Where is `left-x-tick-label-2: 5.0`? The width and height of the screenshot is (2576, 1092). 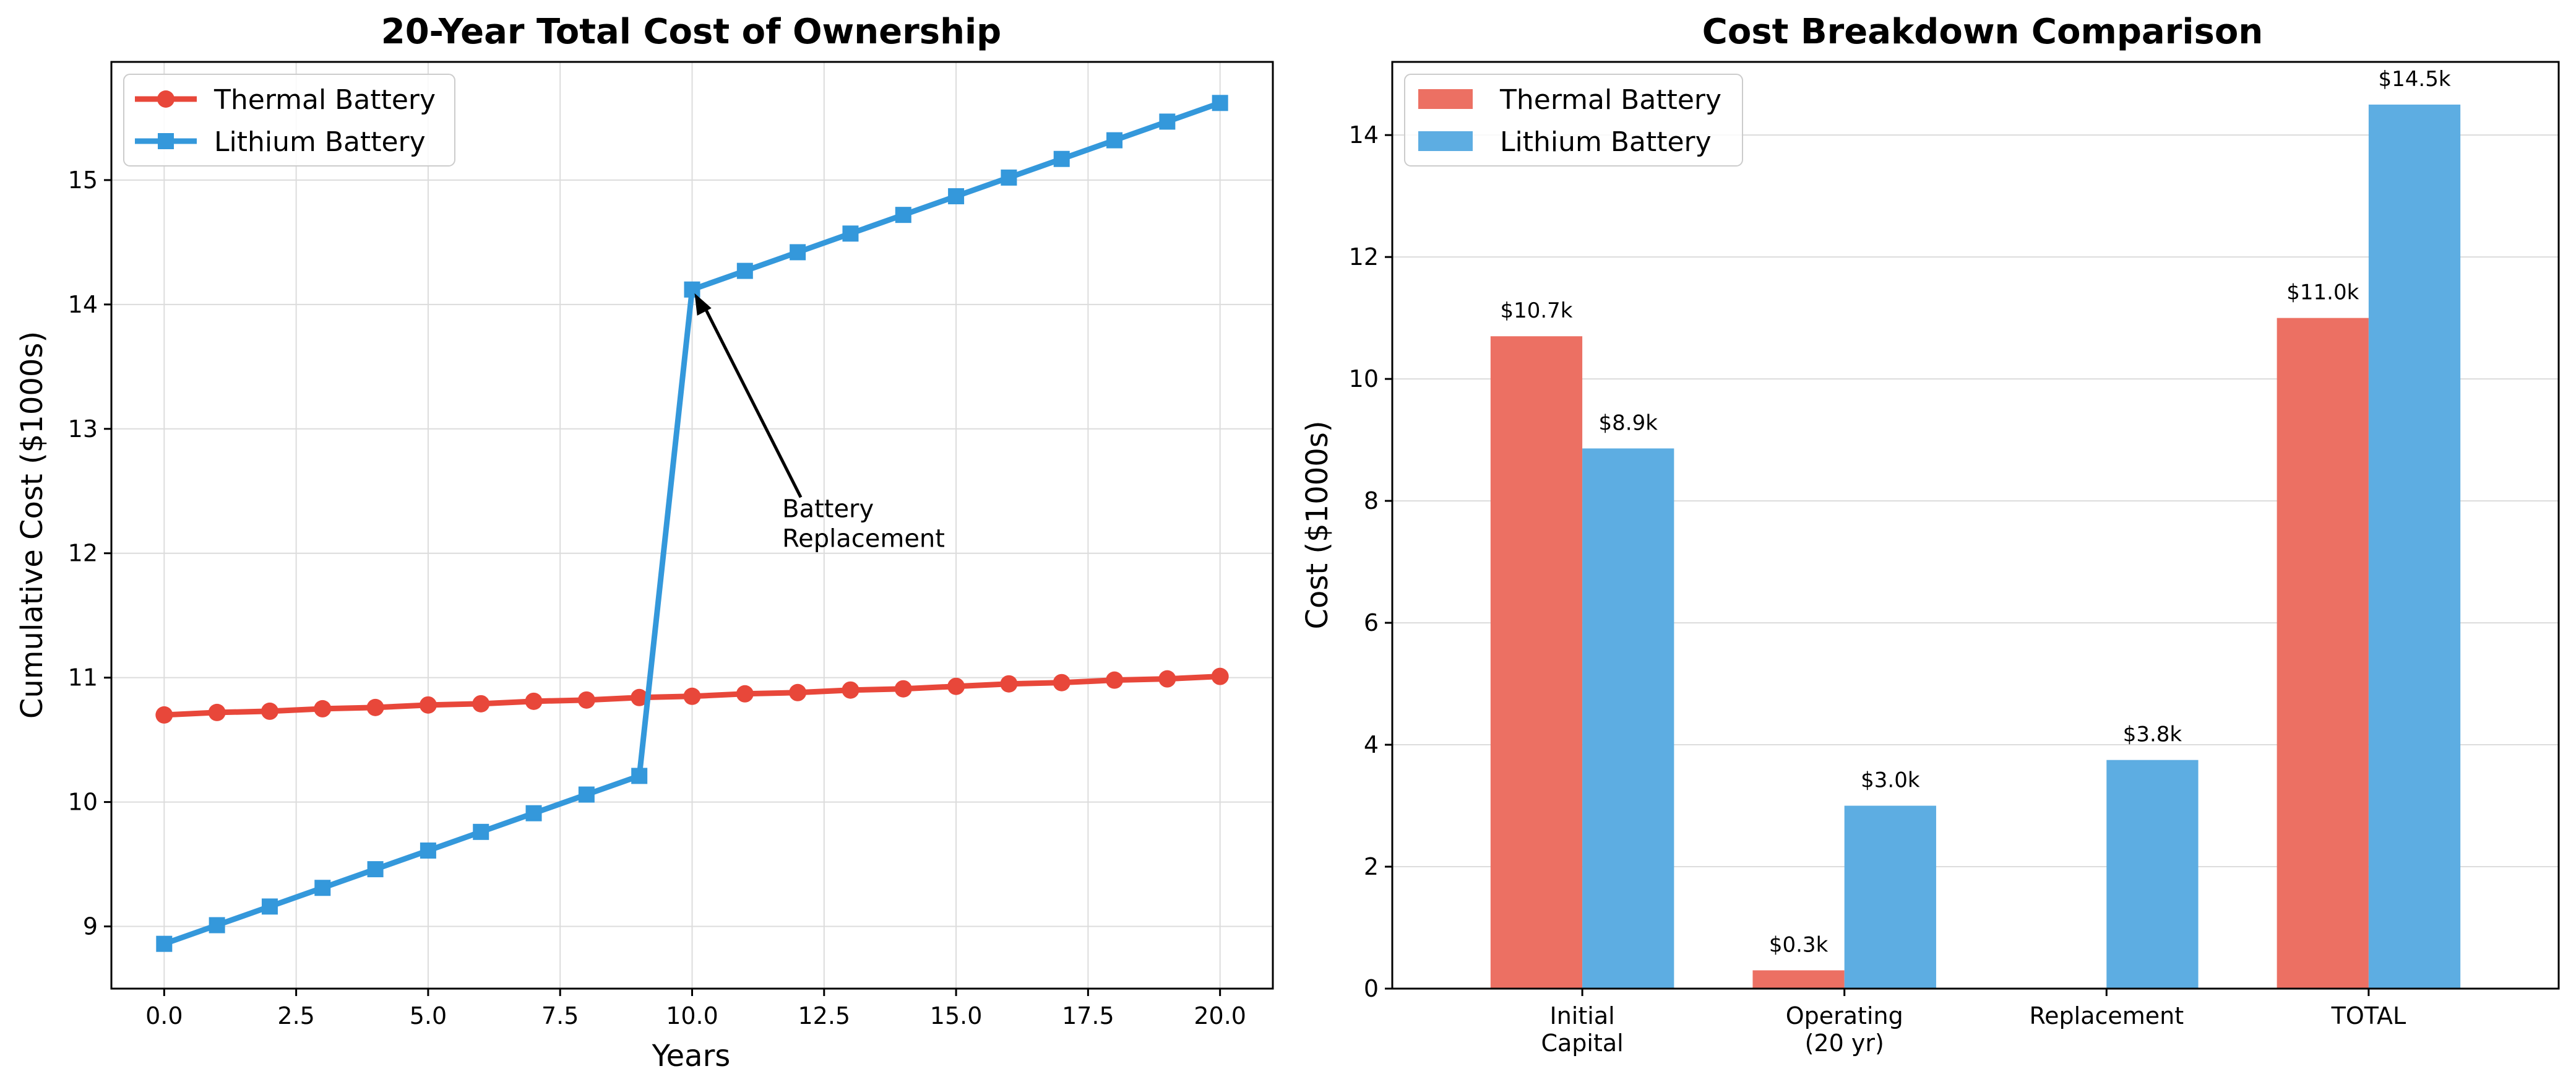 left-x-tick-label-2: 5.0 is located at coordinates (428, 1015).